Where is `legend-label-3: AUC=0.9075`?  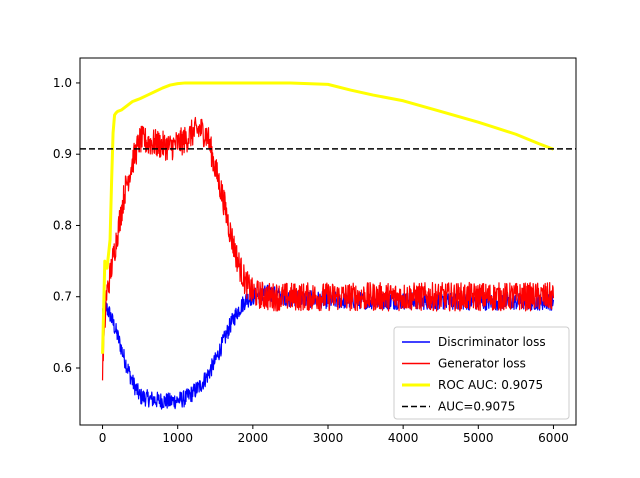 legend-label-3: AUC=0.9075 is located at coordinates (476, 407).